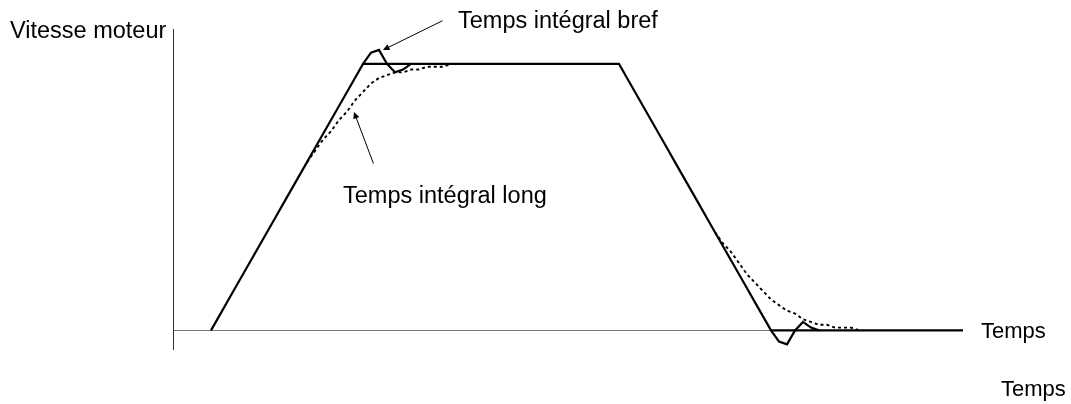  Describe the element at coordinates (445, 195) in the screenshot. I see `annotation: Temps intégral long` at that location.